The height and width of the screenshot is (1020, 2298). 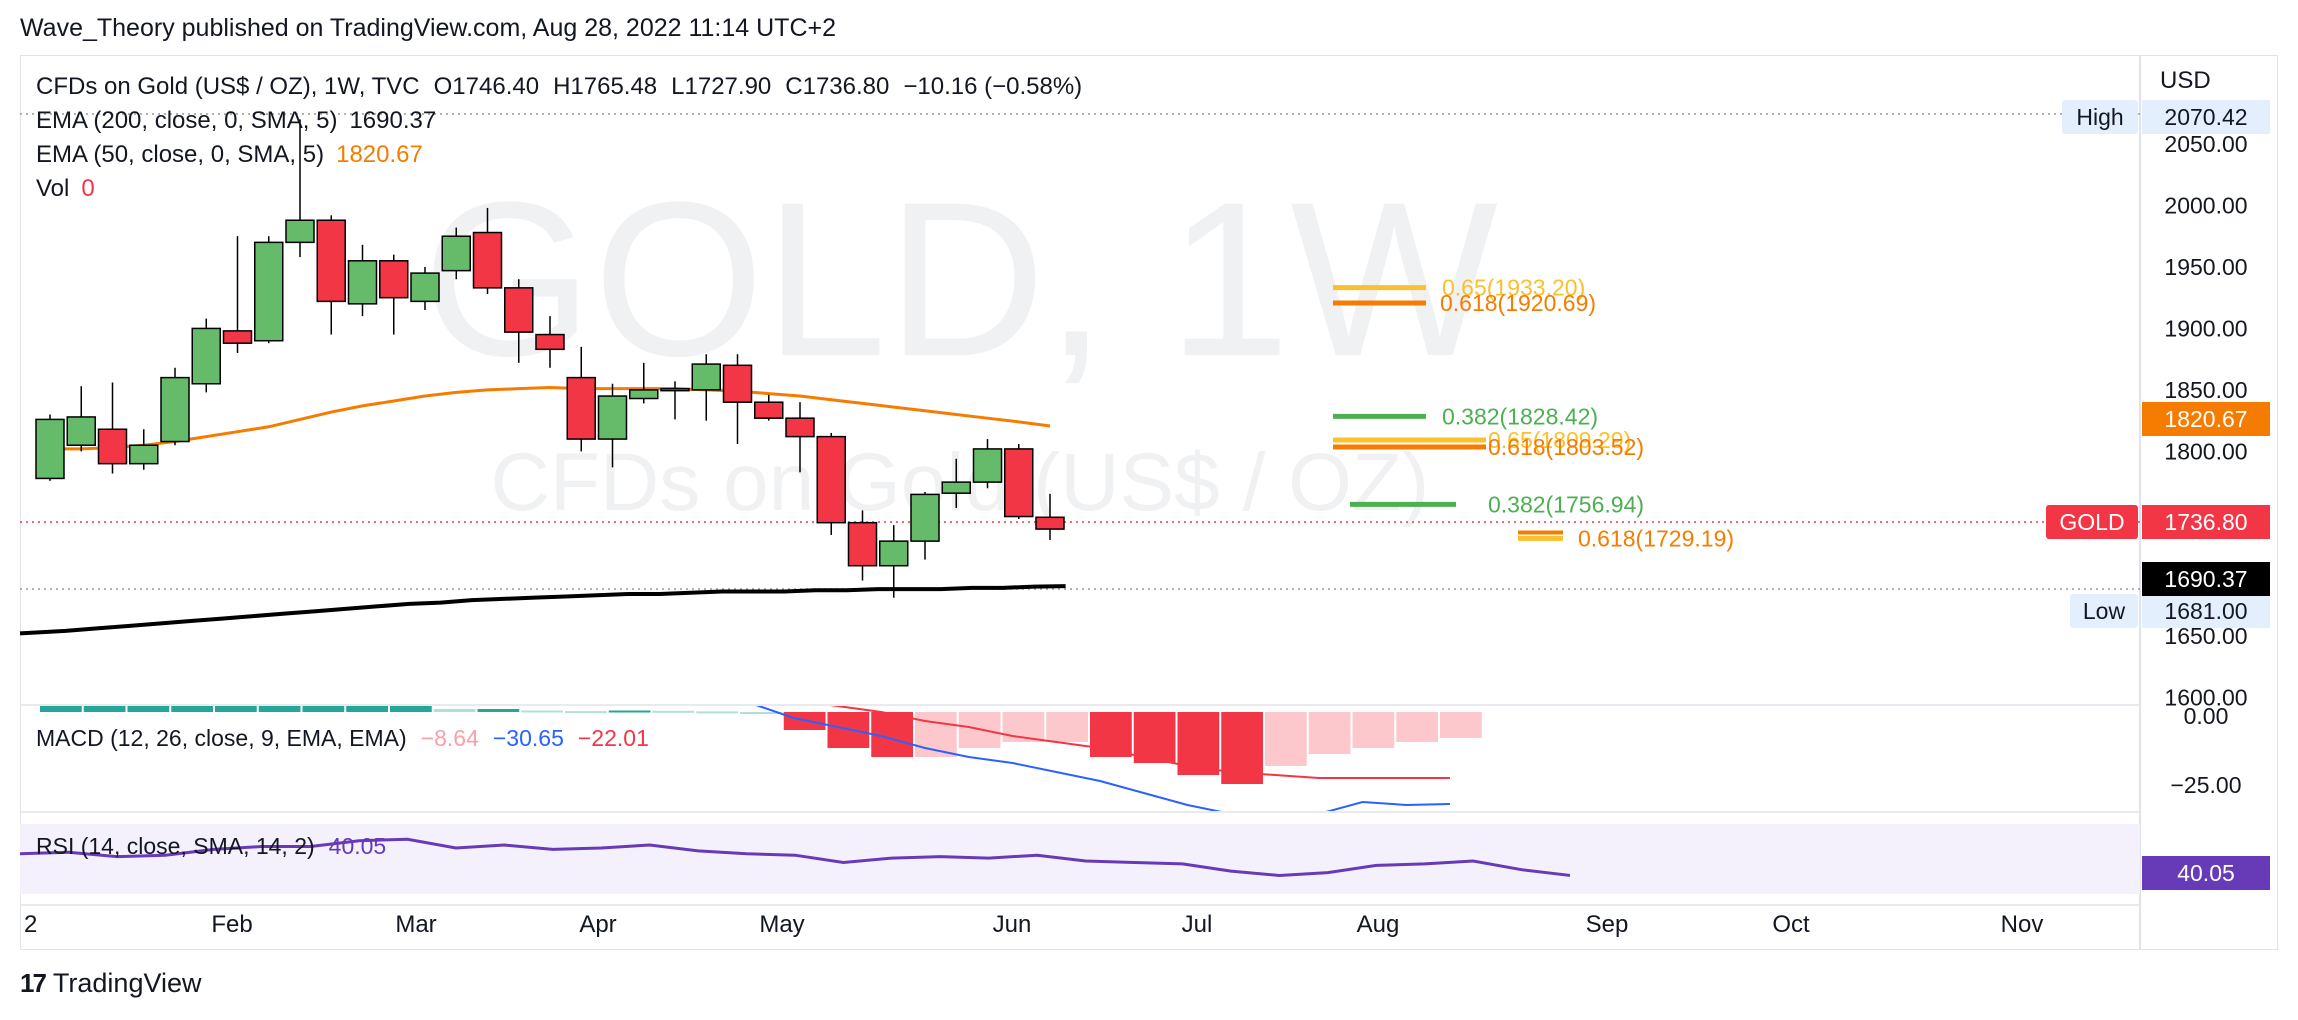 I want to click on fib-label: 0.618(1729.19), so click(x=1656, y=538).